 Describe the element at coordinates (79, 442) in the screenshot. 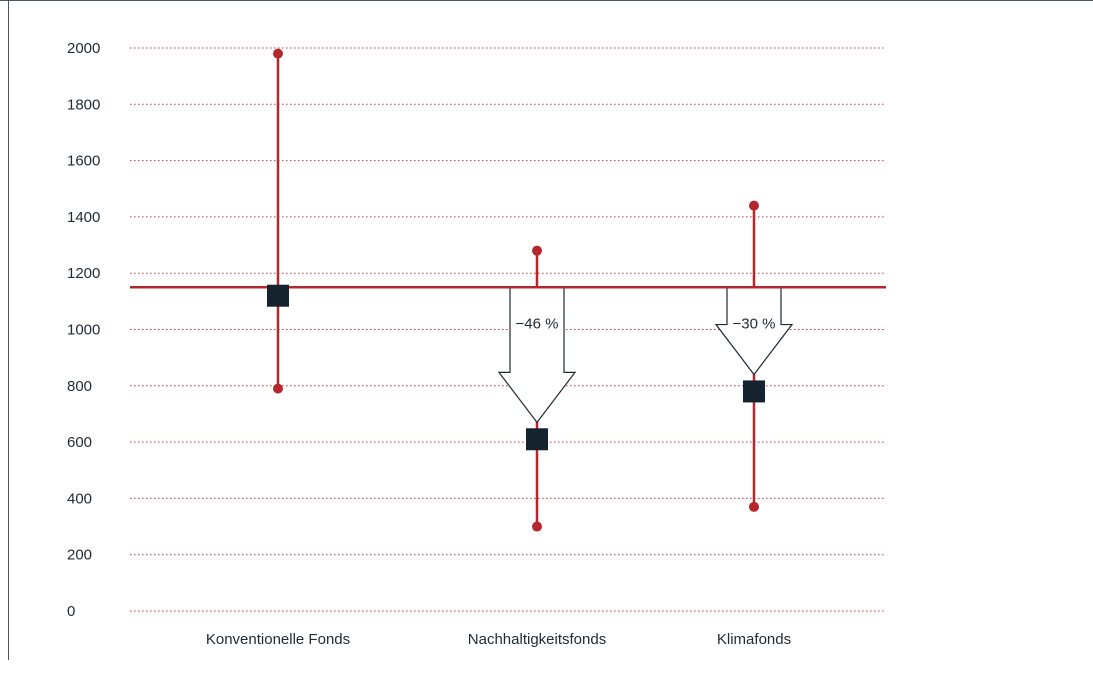

I see `y-tick-label: 600` at that location.